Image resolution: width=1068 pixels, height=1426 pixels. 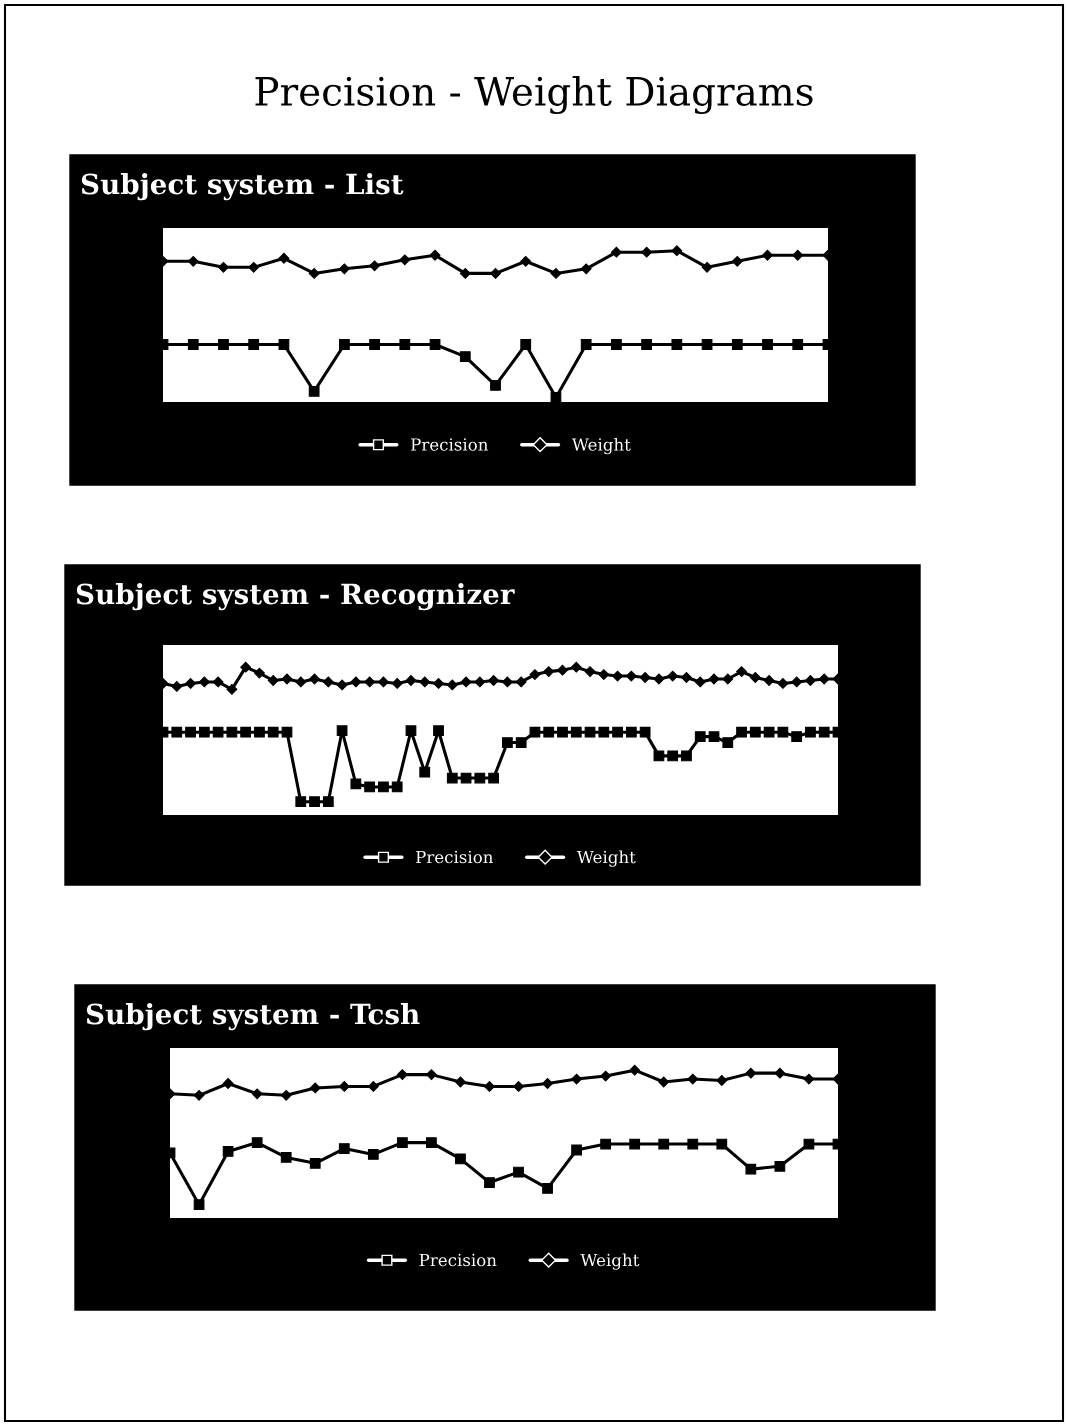 I want to click on chart-title: Subject system - List, so click(x=242, y=187).